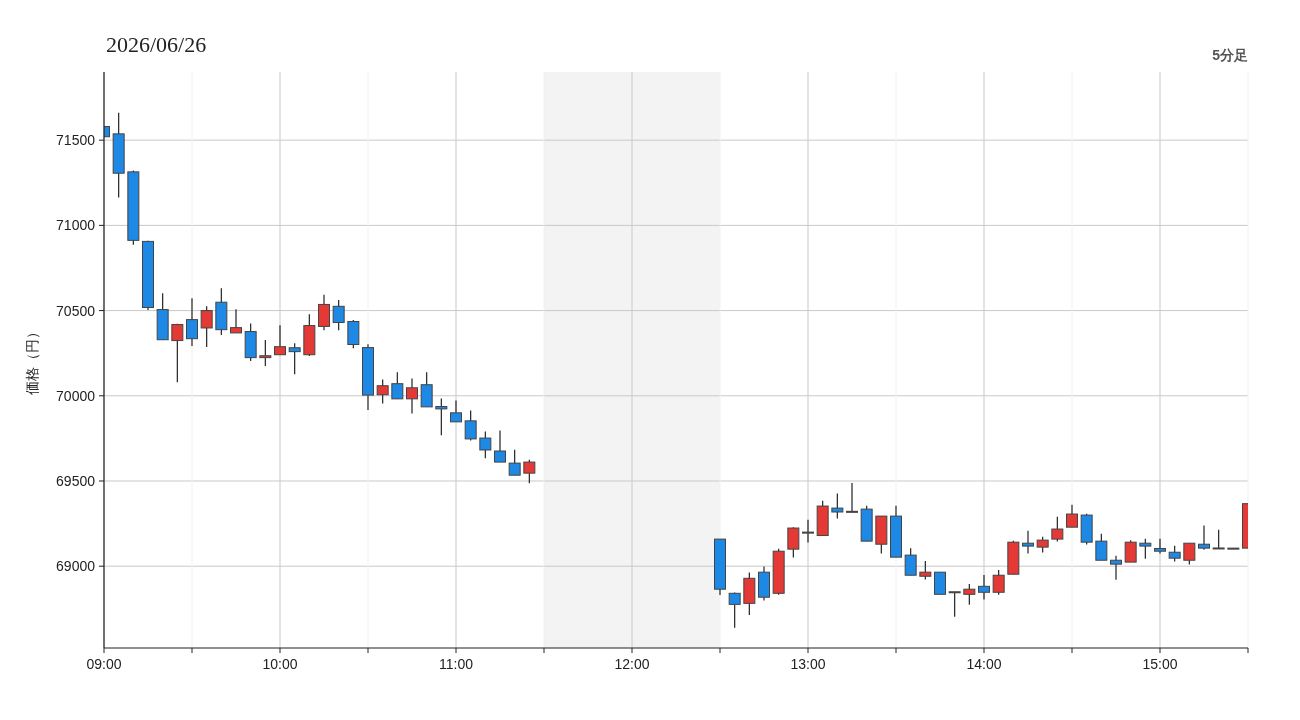 This screenshot has height=720, width=1300. What do you see at coordinates (1230, 55) in the screenshot?
I see `text: 5分足` at bounding box center [1230, 55].